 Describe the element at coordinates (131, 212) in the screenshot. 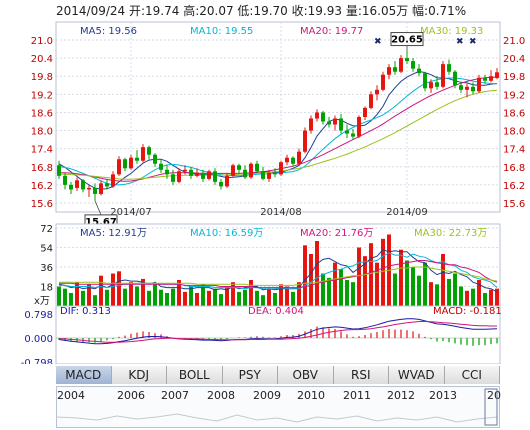

I see `price-x-tick-label: 2014/07` at that location.